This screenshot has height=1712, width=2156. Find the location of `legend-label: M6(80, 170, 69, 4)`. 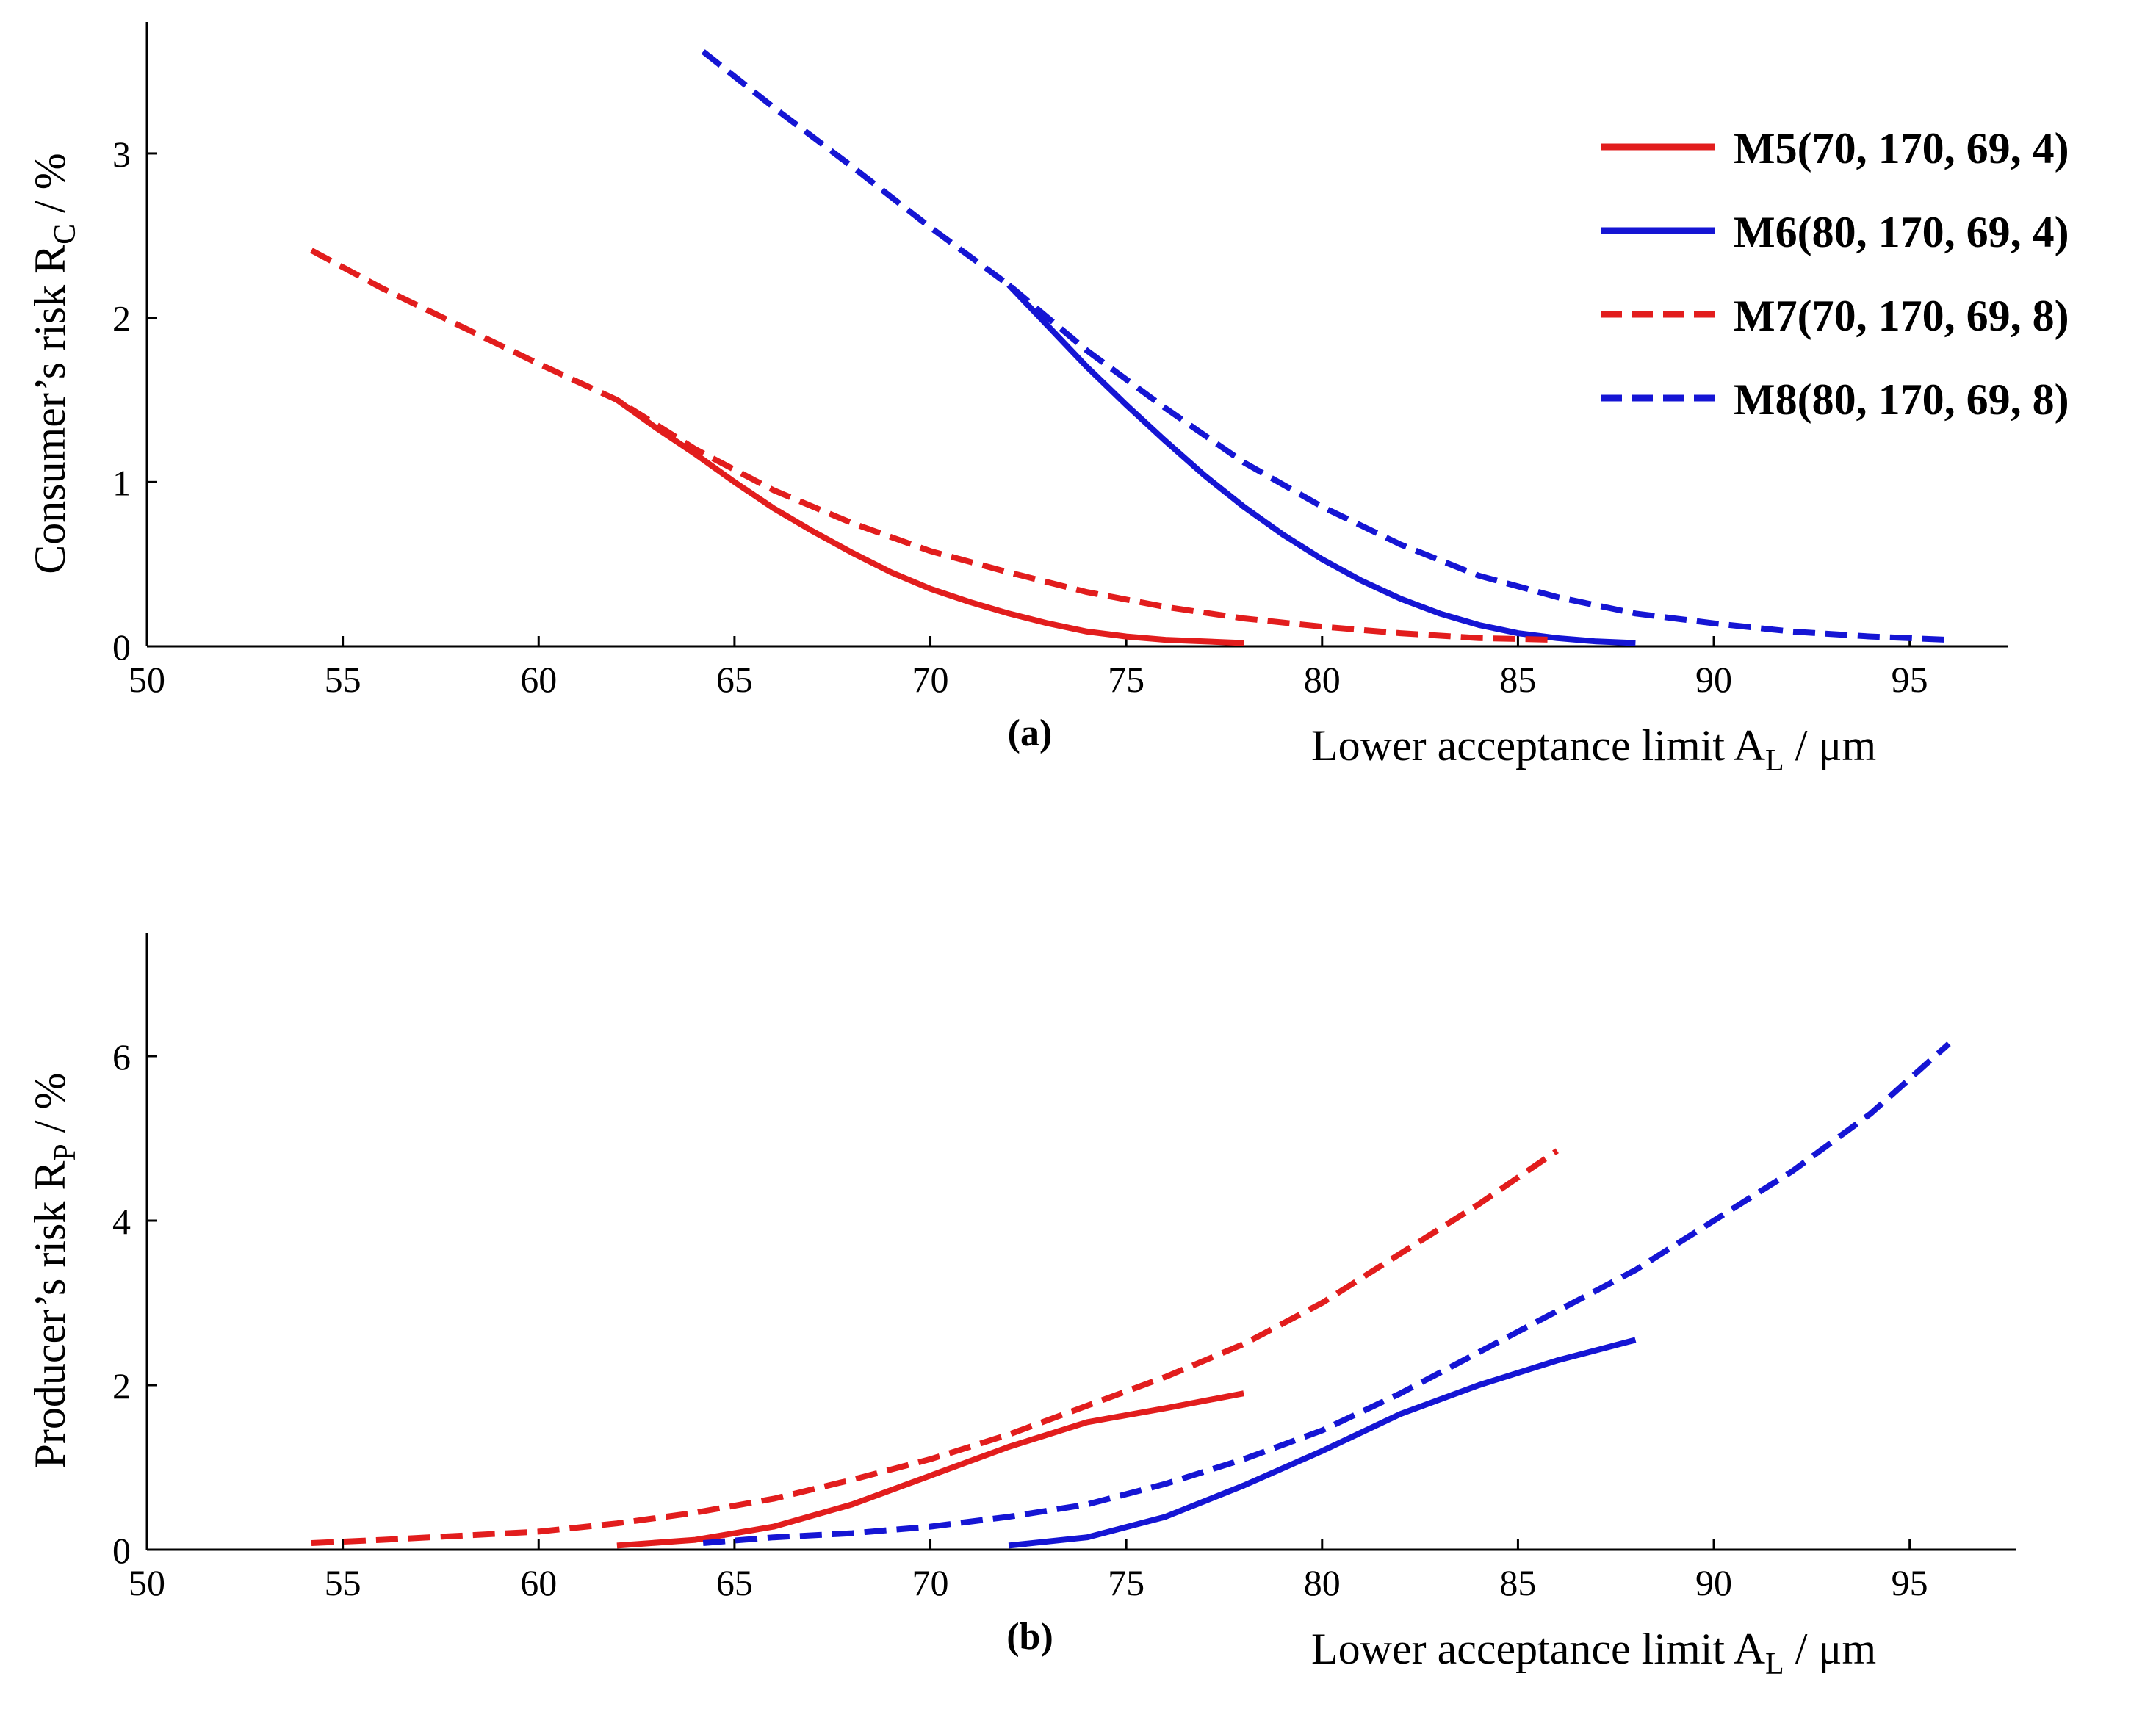

legend-label: M6(80, 170, 69, 4) is located at coordinates (1901, 232).